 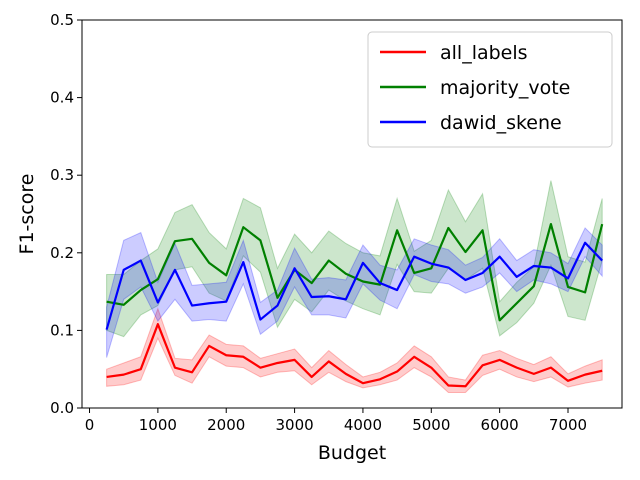 What do you see at coordinates (500, 425) in the screenshot?
I see `x-tick-label: 6000` at bounding box center [500, 425].